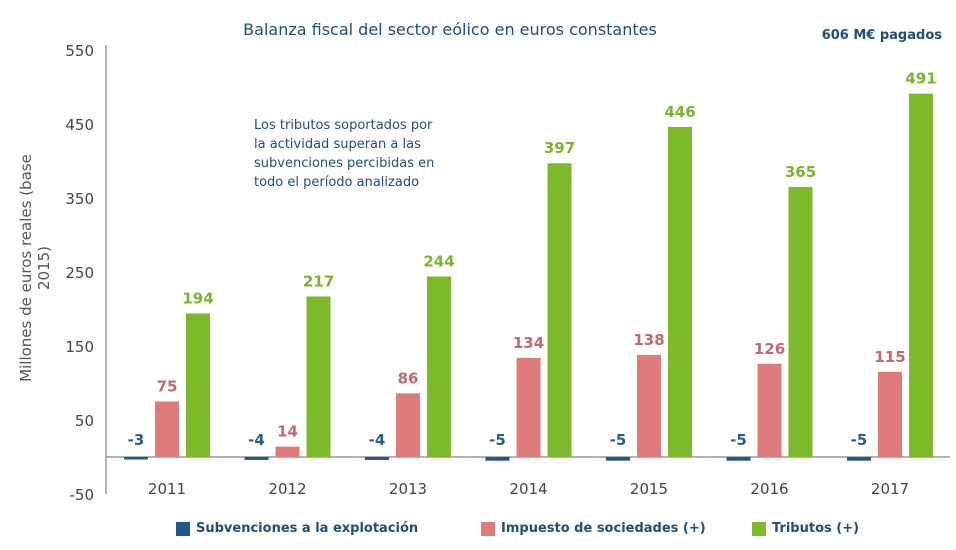  What do you see at coordinates (136, 440) in the screenshot?
I see `data-label: -3` at bounding box center [136, 440].